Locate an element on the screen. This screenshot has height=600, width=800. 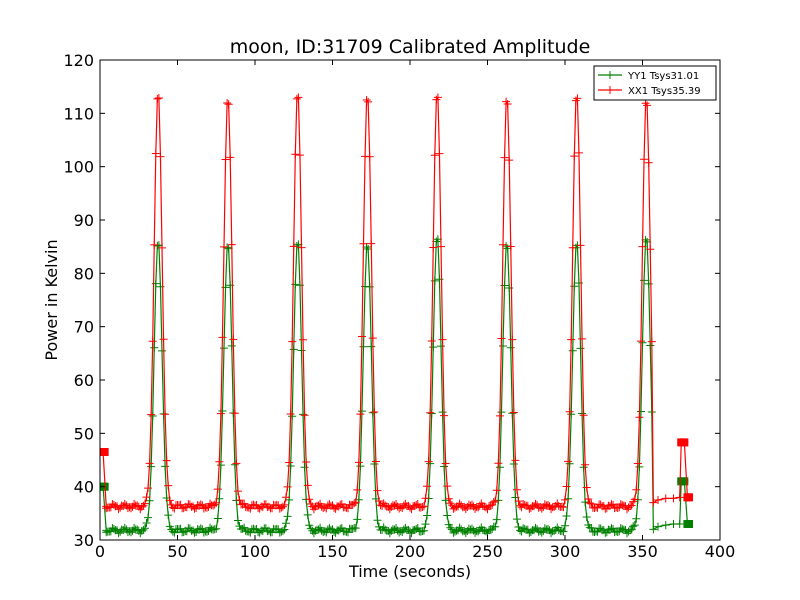
y-tick-label: 30 is located at coordinates (84, 540).